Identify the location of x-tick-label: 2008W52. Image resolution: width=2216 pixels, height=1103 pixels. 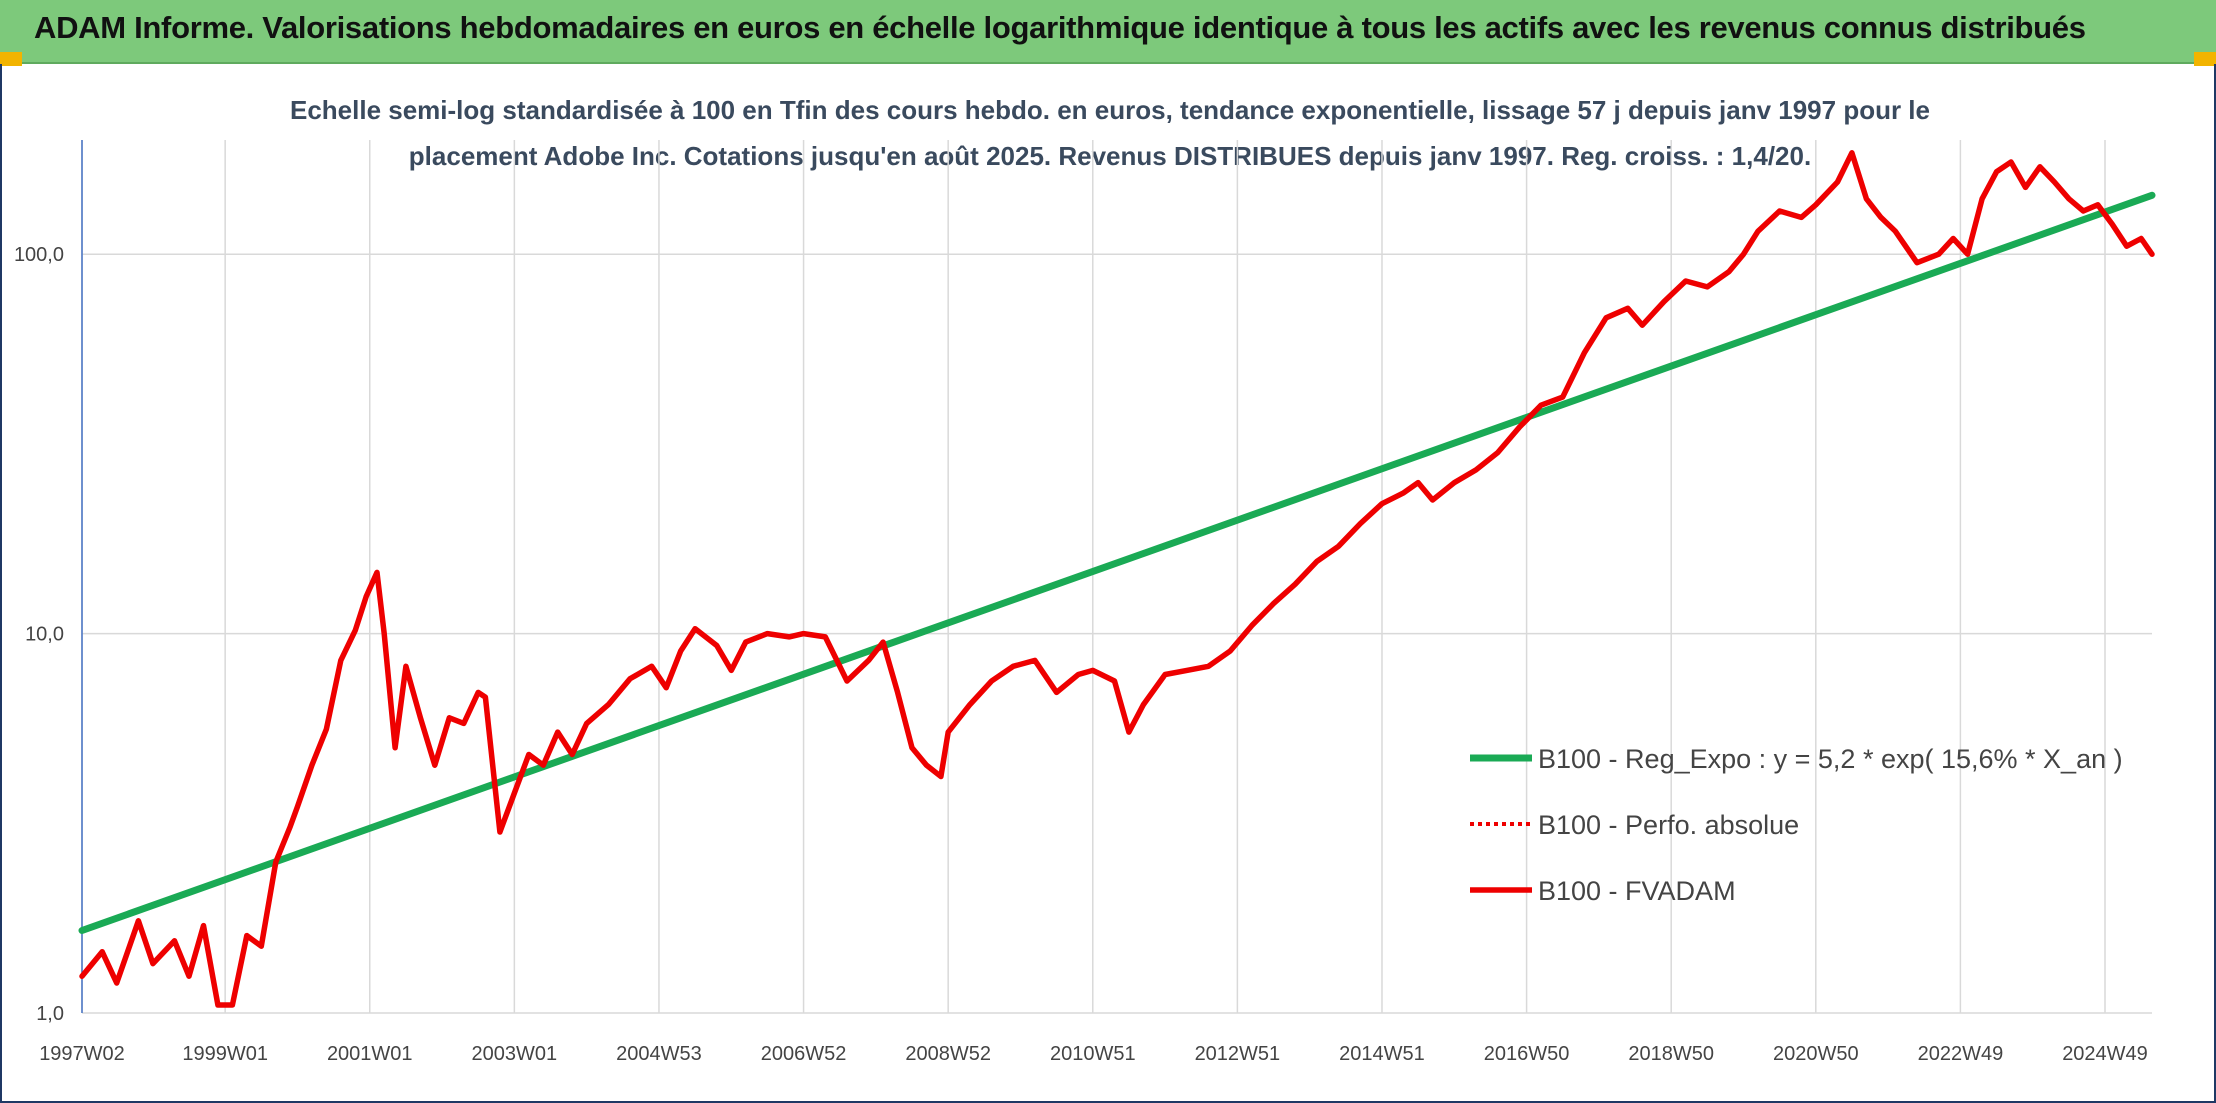
(948, 1054).